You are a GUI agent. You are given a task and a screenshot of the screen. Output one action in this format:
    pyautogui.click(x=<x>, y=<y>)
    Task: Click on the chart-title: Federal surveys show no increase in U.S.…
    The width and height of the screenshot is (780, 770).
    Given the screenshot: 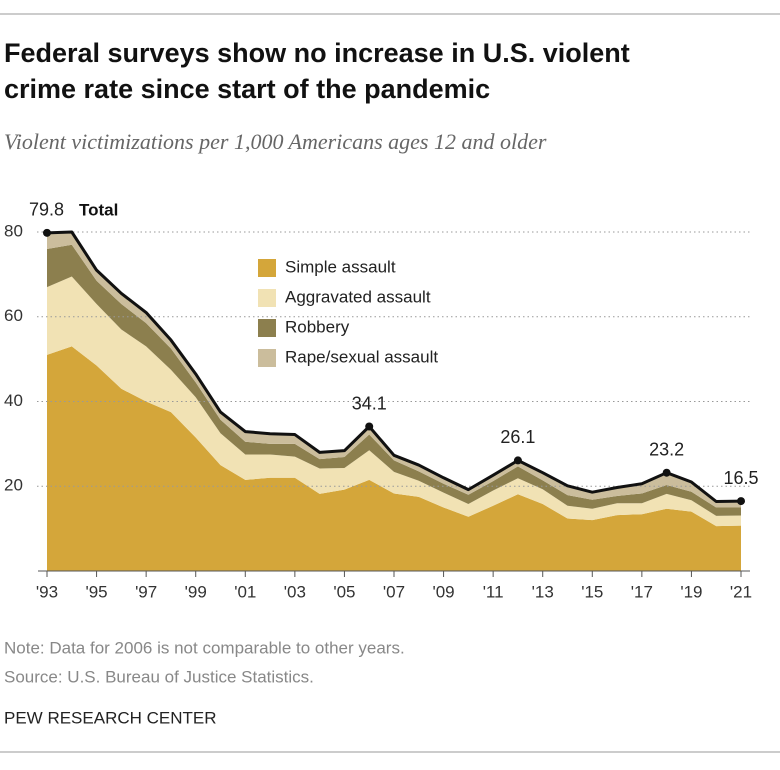 What is the action you would take?
    pyautogui.click(x=317, y=71)
    